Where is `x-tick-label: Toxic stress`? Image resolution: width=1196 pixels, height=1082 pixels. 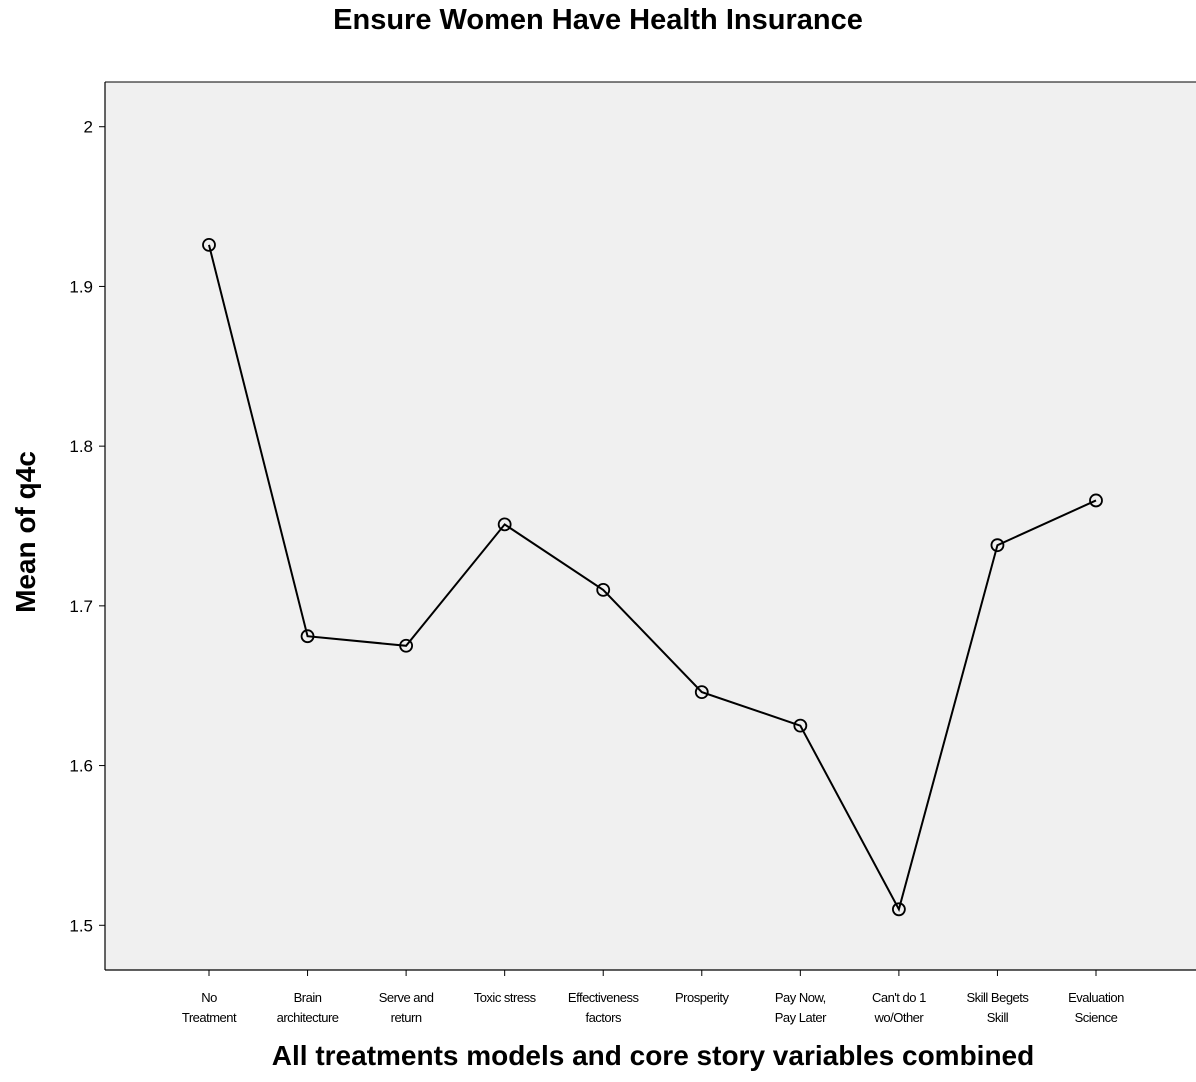
x-tick-label: Toxic stress is located at coordinates (505, 997).